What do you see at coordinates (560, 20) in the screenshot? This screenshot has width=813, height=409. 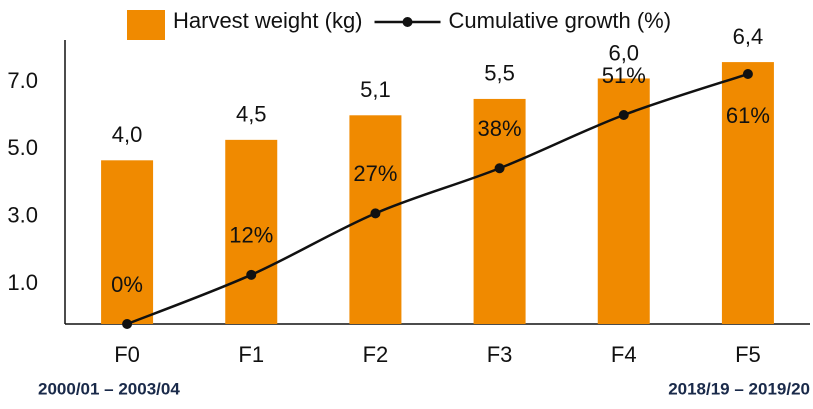 I see `legend-label: Cumulative growth (%)` at bounding box center [560, 20].